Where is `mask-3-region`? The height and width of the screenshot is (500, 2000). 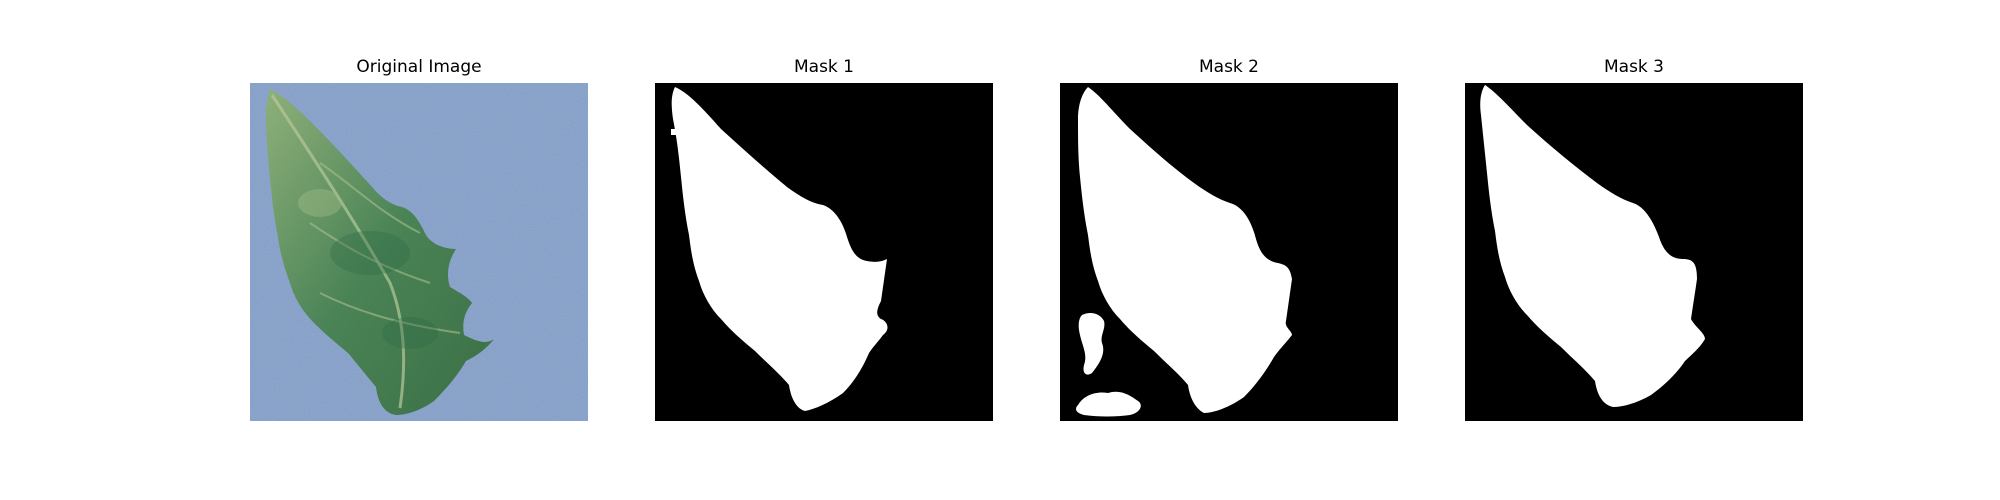 mask-3-region is located at coordinates (1592, 246).